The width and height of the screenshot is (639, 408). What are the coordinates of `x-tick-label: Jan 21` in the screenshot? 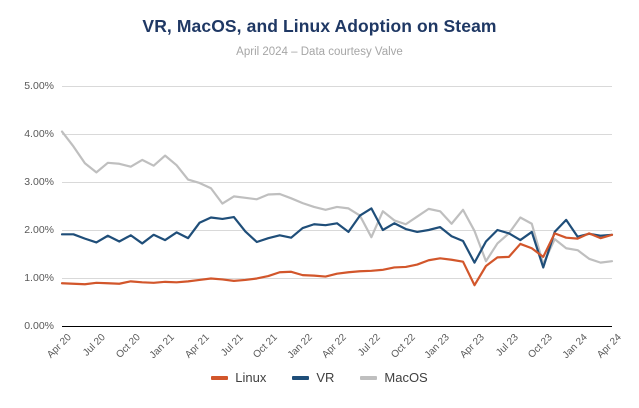 It's located at (162, 347).